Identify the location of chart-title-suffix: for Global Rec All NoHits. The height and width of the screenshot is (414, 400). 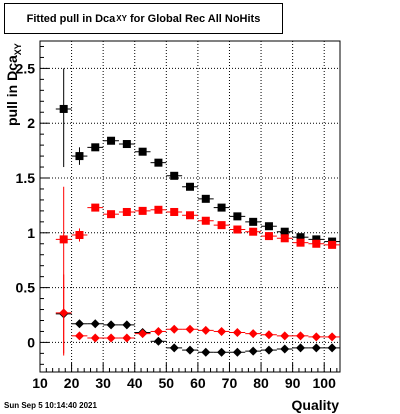
(195, 18).